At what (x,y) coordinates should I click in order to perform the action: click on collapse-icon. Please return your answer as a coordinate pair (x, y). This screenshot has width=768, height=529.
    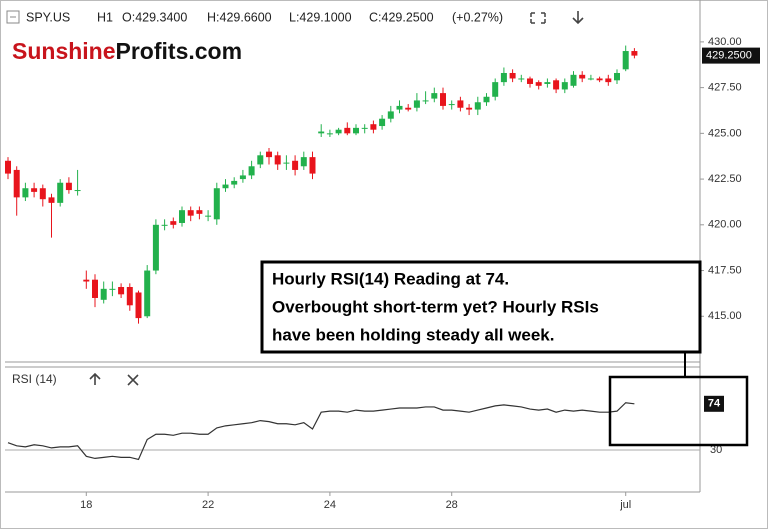
    Looking at the image, I should click on (13, 17).